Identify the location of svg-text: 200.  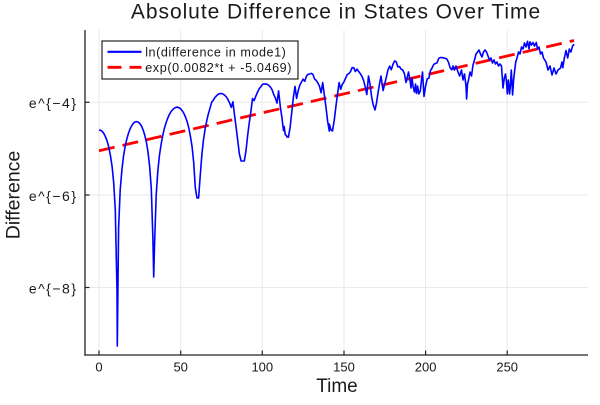
(426, 367).